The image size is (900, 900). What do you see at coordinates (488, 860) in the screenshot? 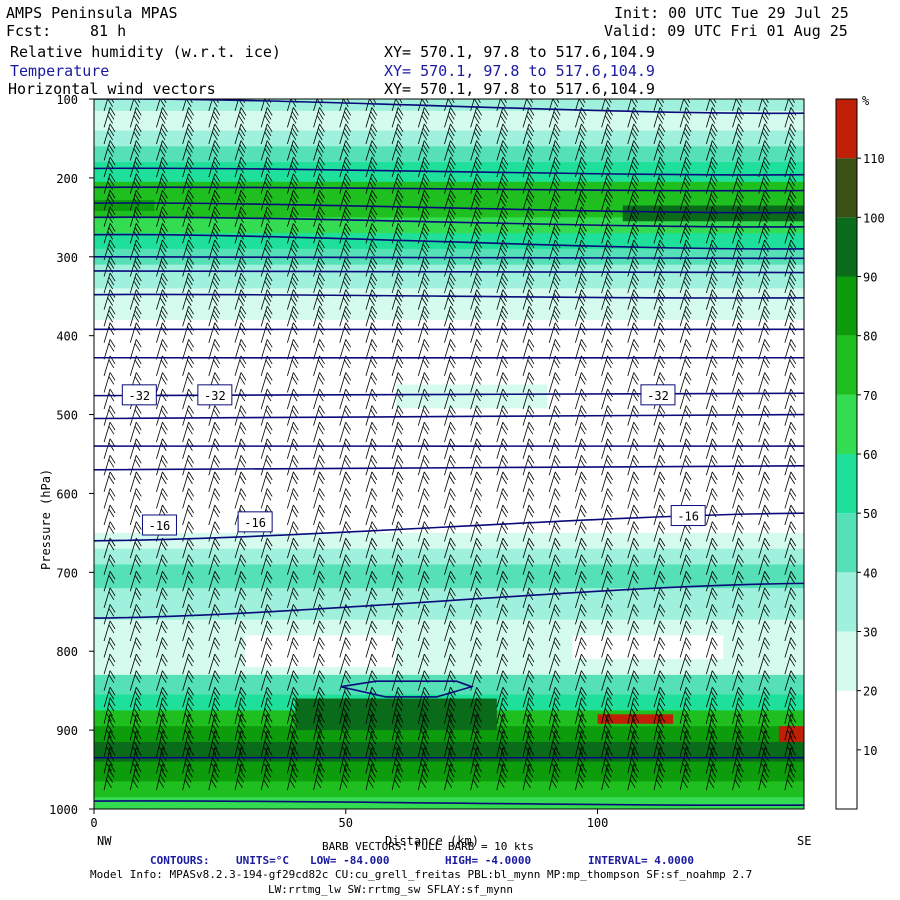
I see `contours-high: HIGH= -4.0000` at bounding box center [488, 860].